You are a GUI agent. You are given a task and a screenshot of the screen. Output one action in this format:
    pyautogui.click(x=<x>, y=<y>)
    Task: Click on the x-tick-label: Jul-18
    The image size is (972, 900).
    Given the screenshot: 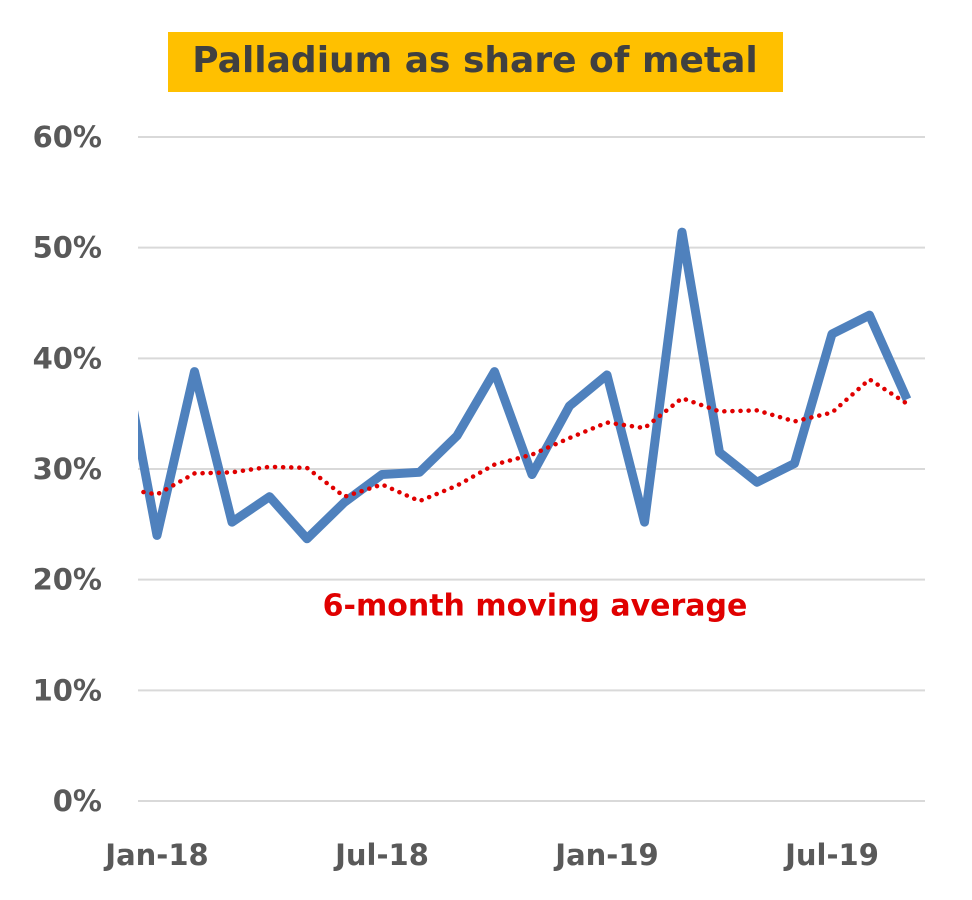 What is the action you would take?
    pyautogui.click(x=381, y=855)
    